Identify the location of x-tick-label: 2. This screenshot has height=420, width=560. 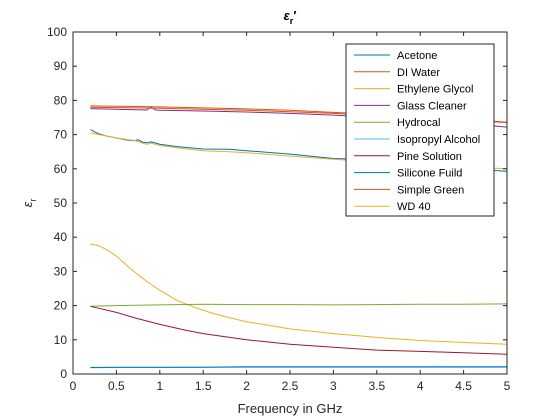
(246, 386).